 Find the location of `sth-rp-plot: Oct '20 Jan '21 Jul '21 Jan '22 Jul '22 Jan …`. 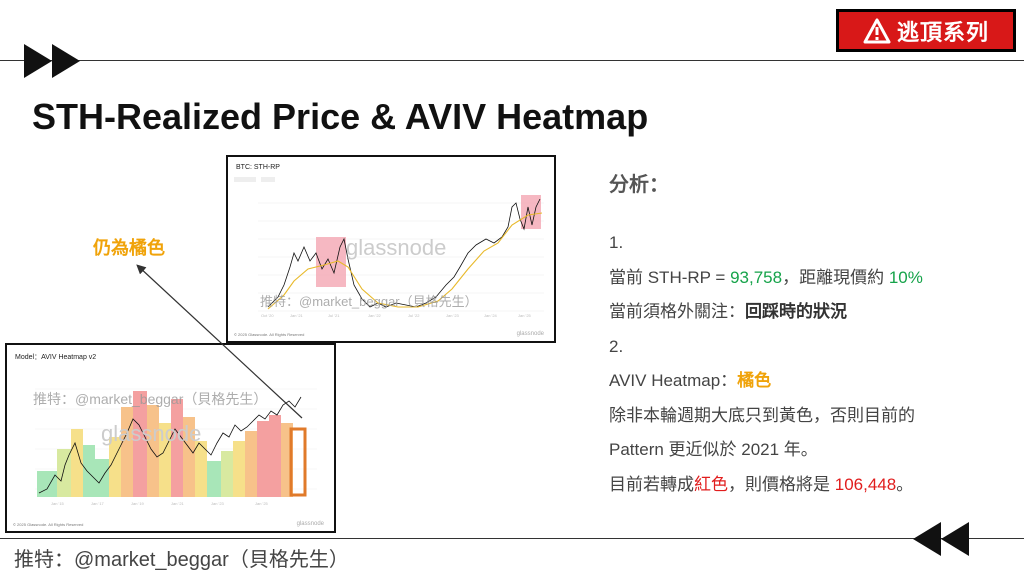

sth-rp-plot: Oct '20 Jan '21 Jul '21 Jan '22 Jul '22 Jan … is located at coordinates (389, 247).